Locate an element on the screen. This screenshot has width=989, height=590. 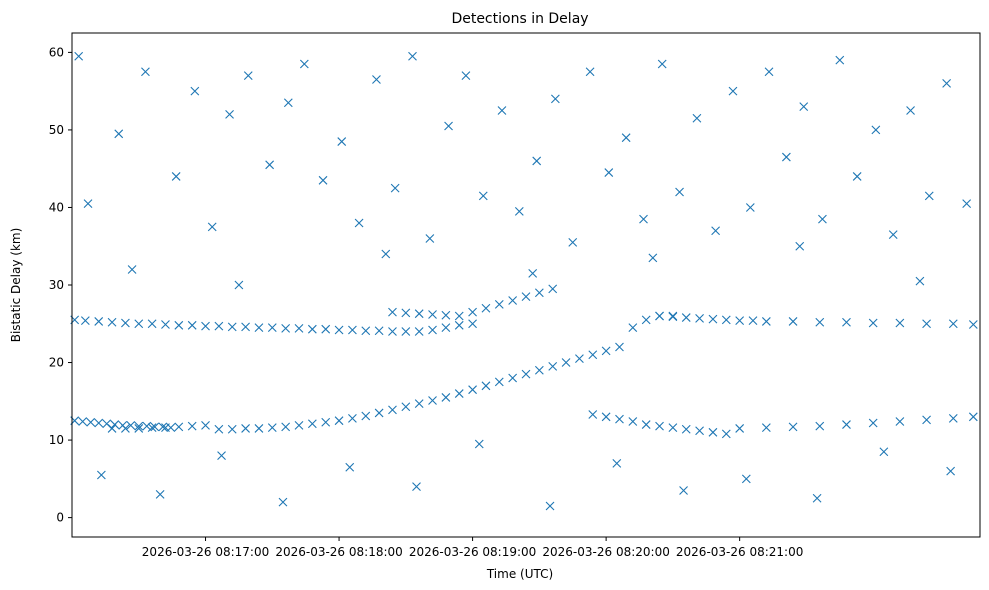
y-tick-label: 40 is located at coordinates (56, 207).